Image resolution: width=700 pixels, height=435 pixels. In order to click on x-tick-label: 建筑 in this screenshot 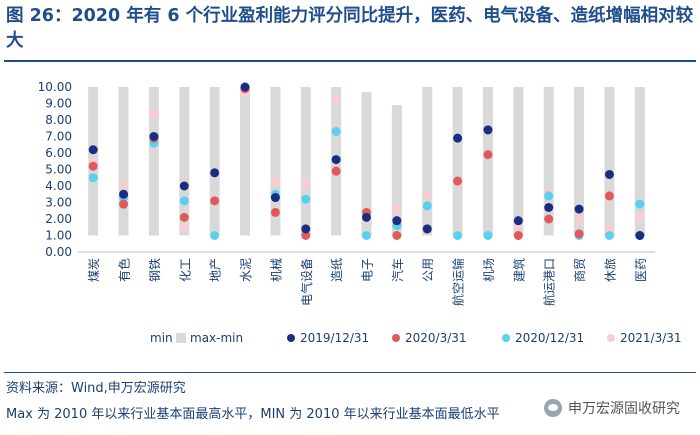, I will do `click(518, 270)`.